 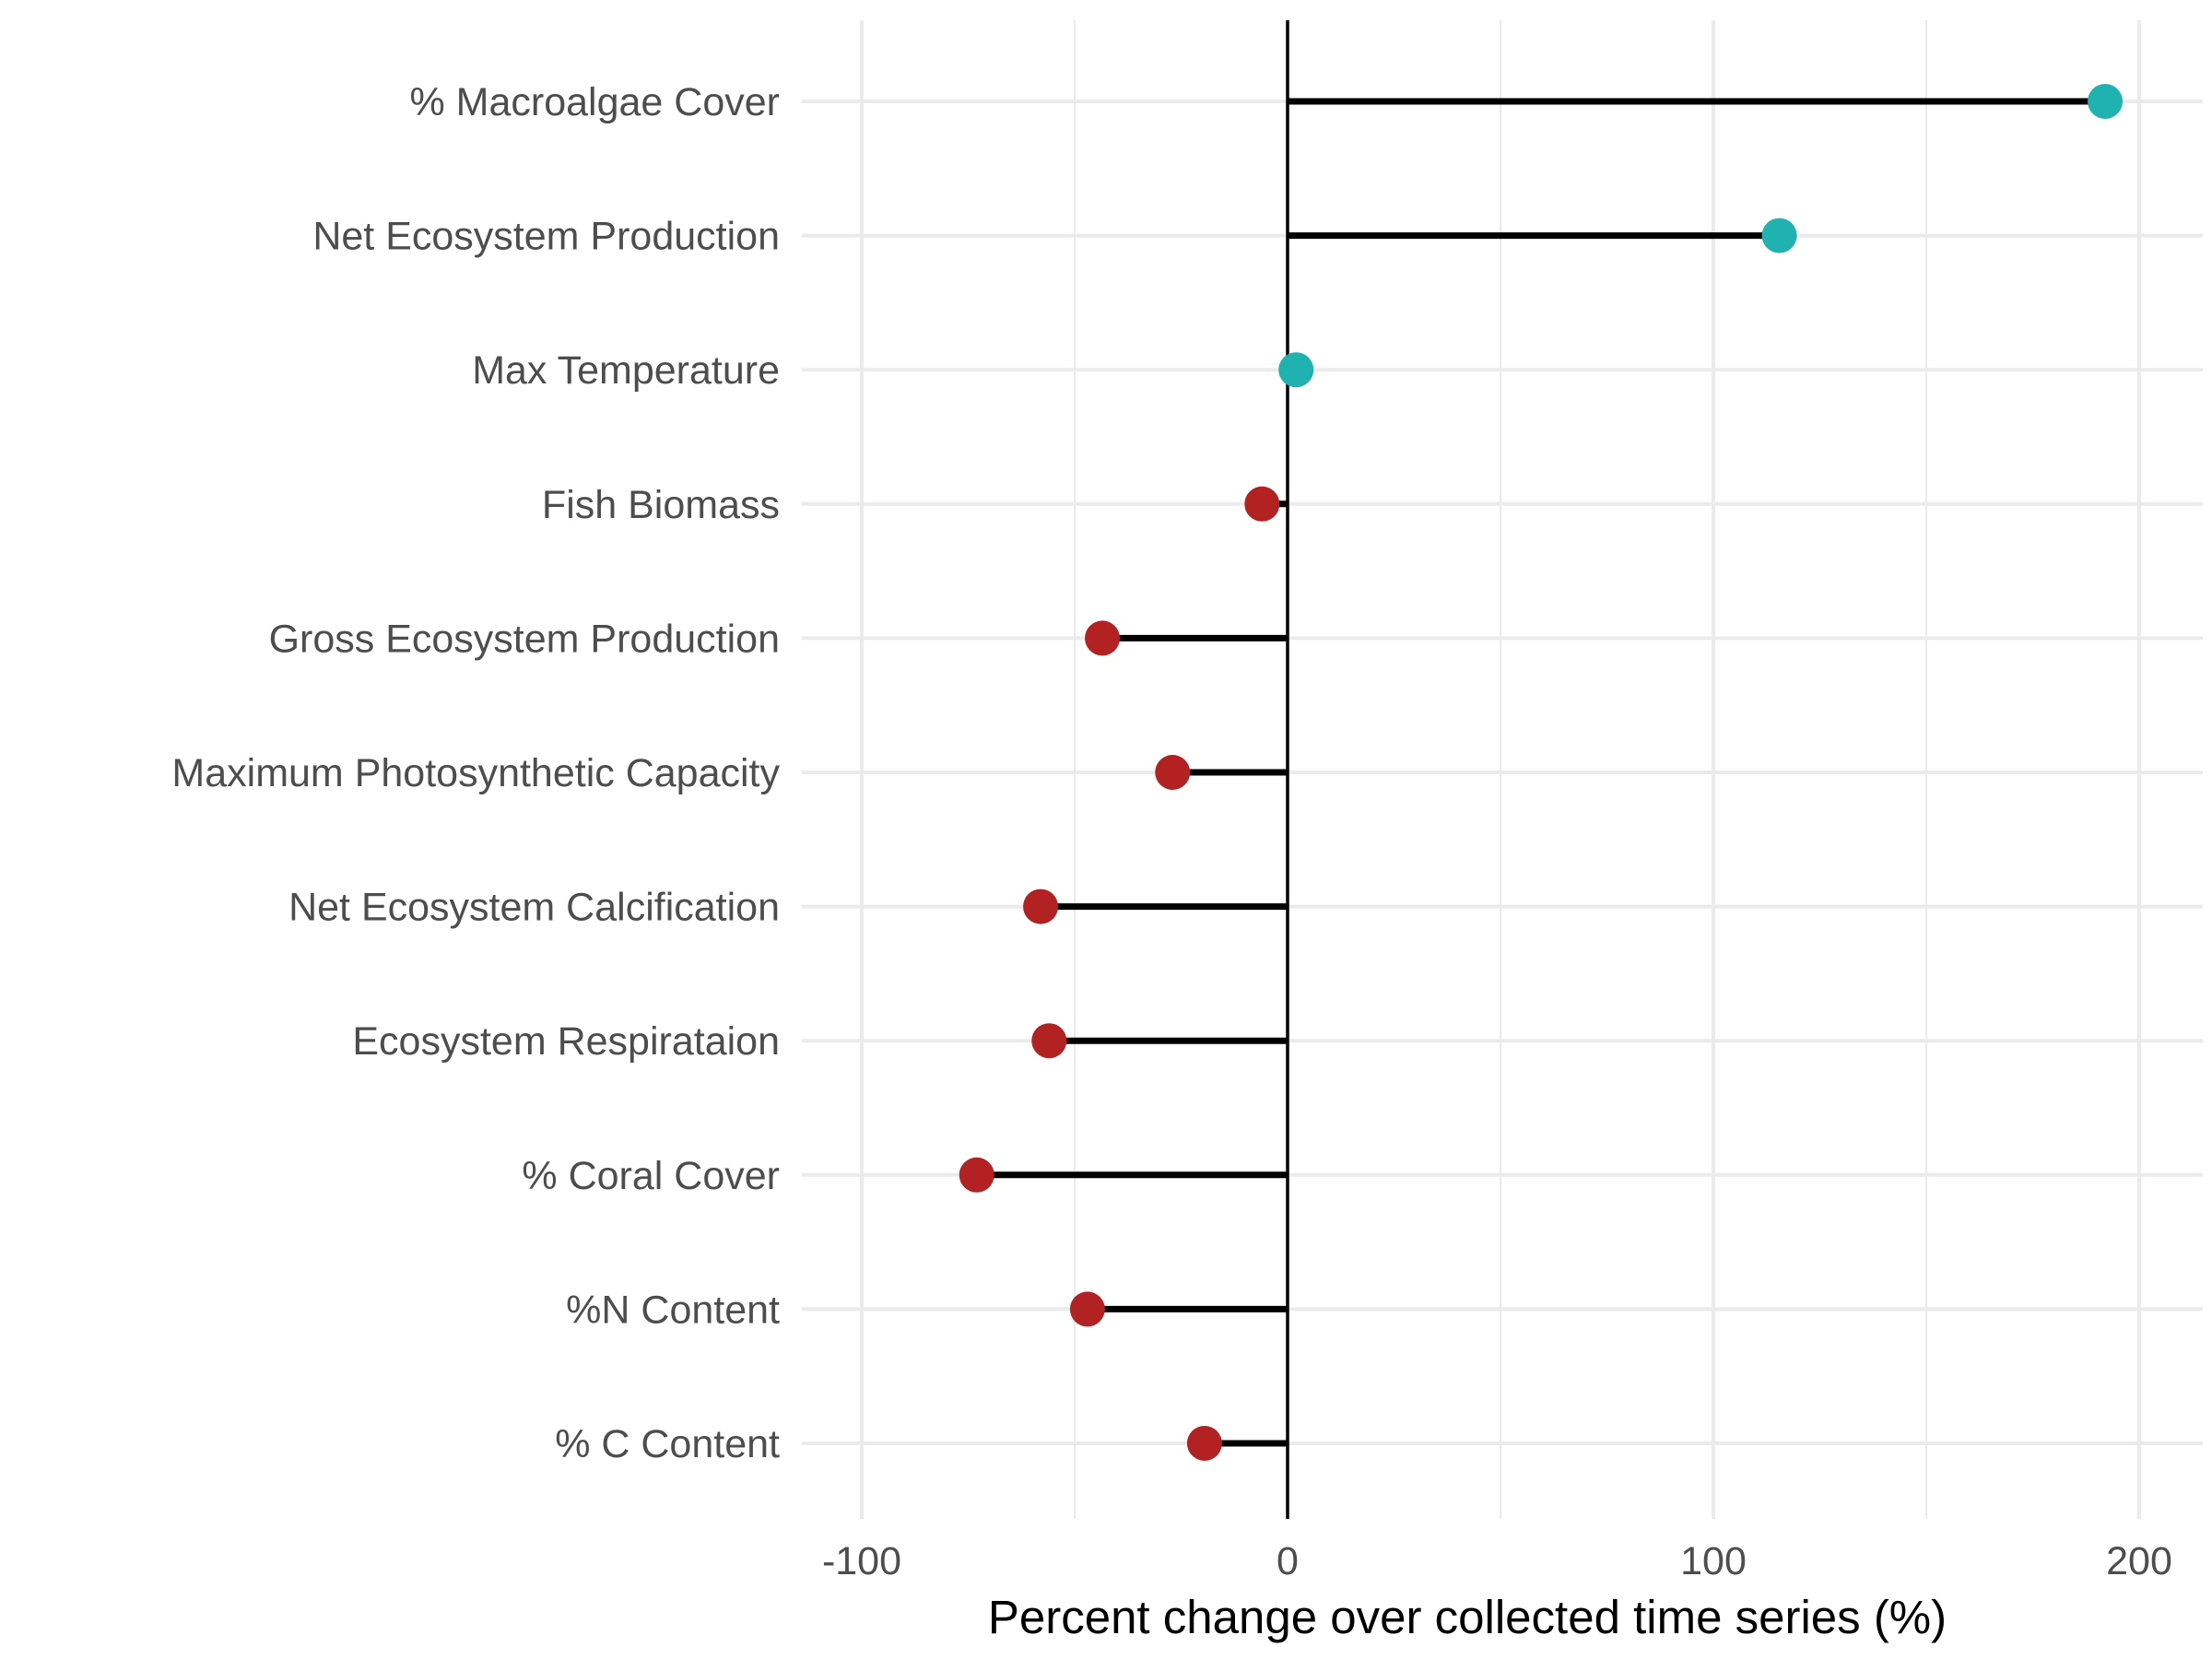 I want to click on category-label: % Macroalgae Cover, so click(x=594, y=102).